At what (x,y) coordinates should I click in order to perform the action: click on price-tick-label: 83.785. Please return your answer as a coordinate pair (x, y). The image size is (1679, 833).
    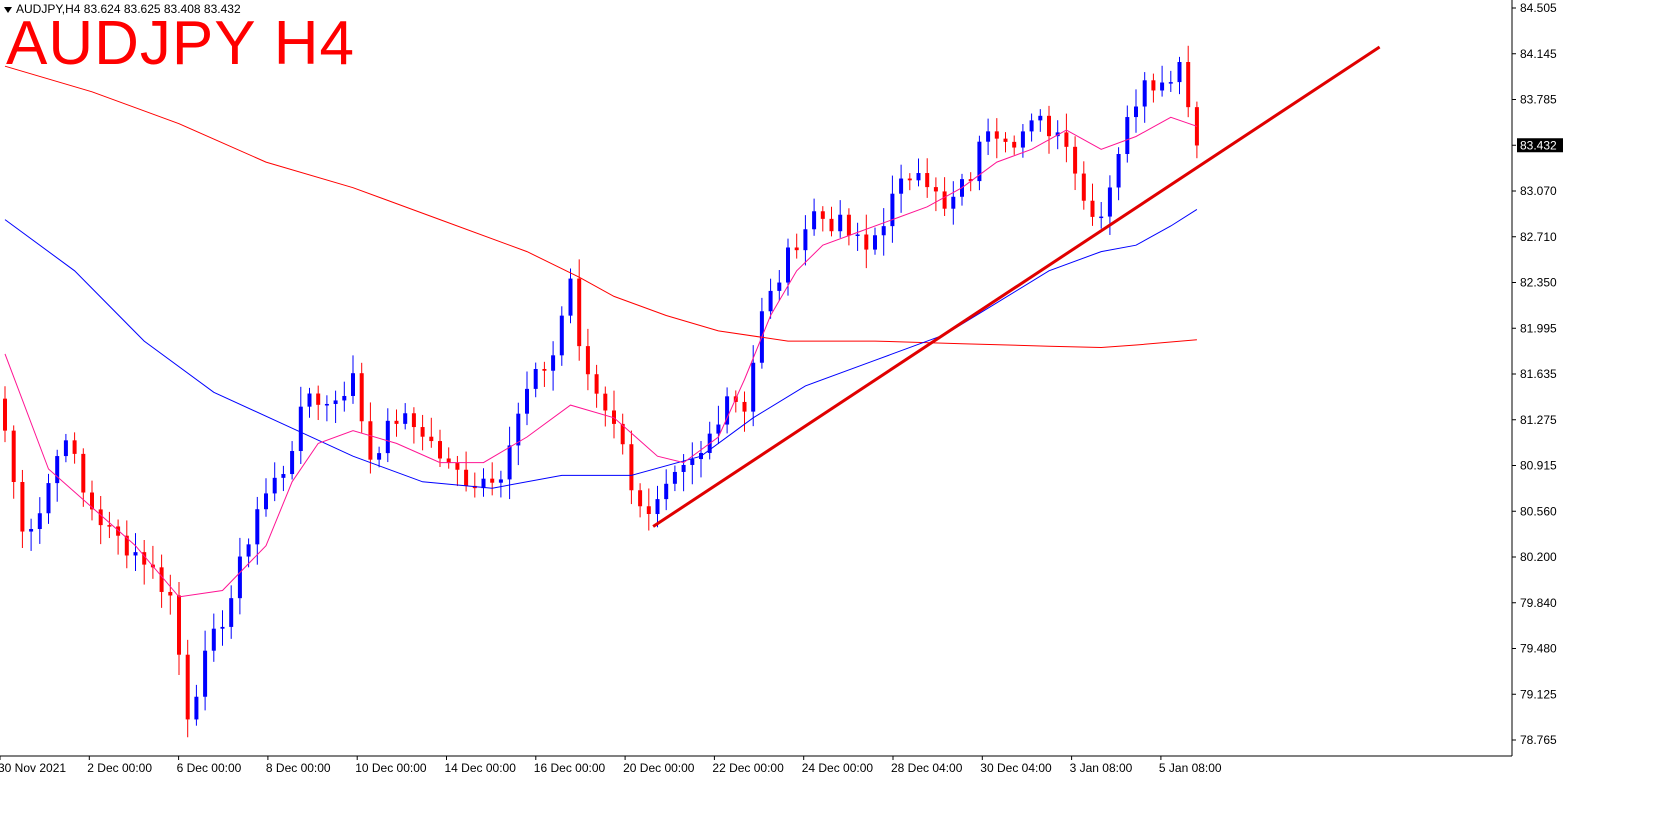
    Looking at the image, I should click on (1538, 100).